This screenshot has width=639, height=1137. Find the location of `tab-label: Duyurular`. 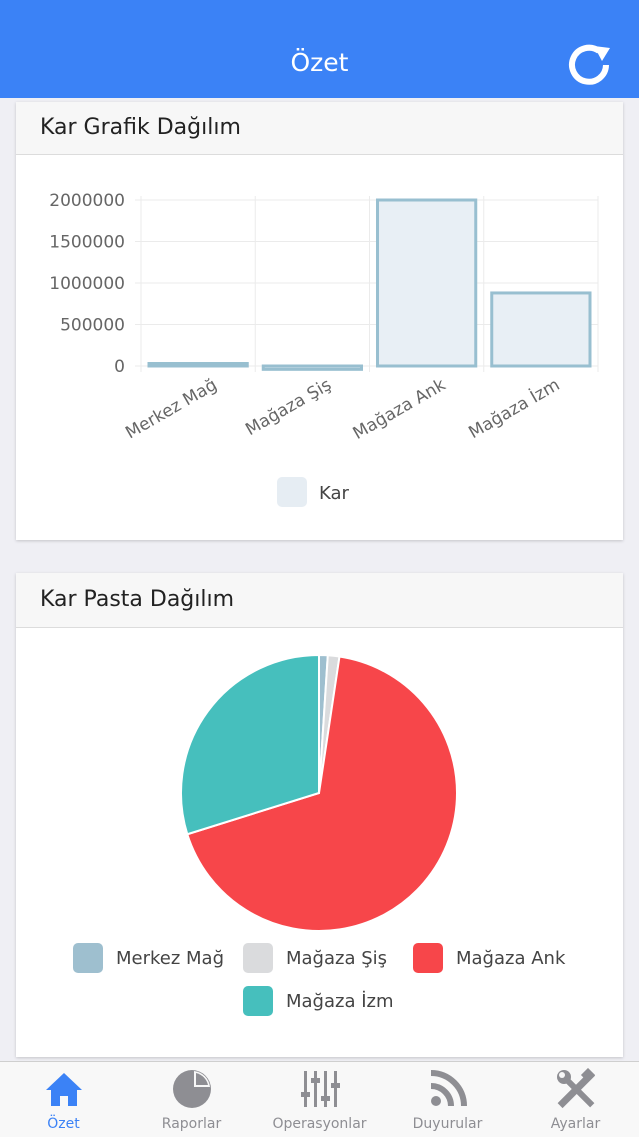

tab-label: Duyurular is located at coordinates (447, 1124).